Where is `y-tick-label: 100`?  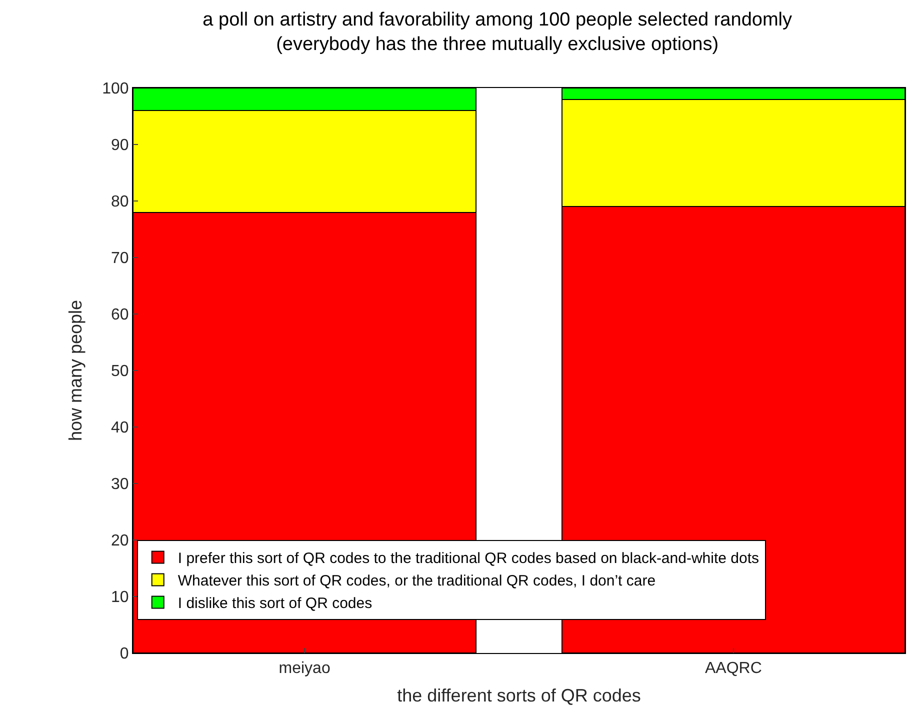 y-tick-label: 100 is located at coordinates (115, 89).